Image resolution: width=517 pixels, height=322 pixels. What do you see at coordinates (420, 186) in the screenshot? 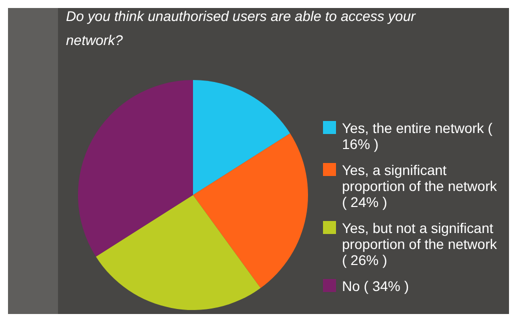
I see `legend-label: Yes, a significant proportion of the network ( 24% )` at bounding box center [420, 186].